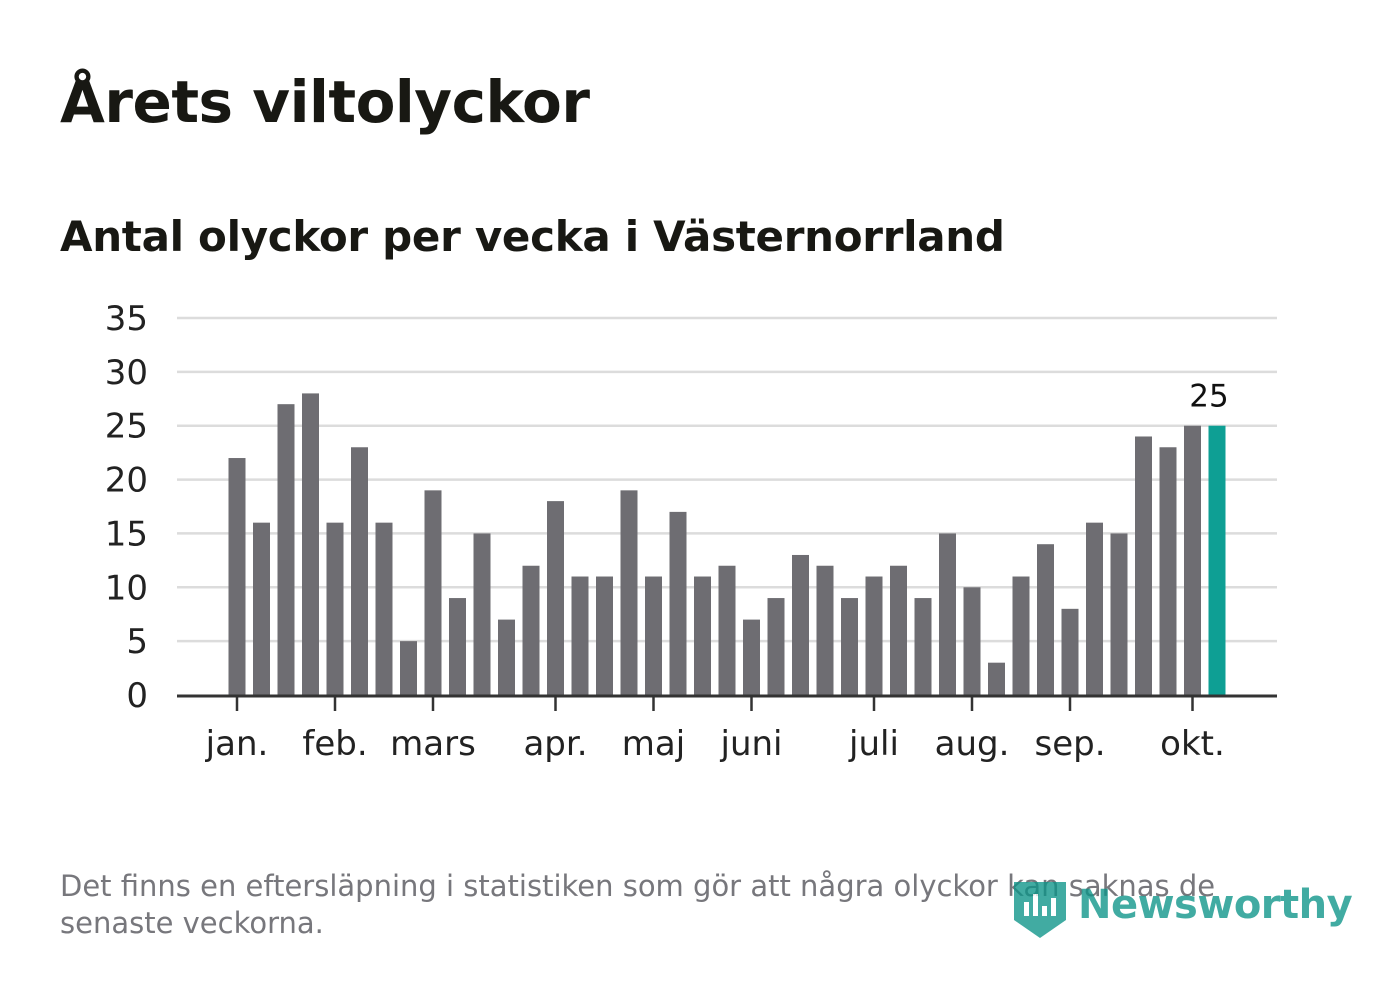 This screenshot has width=1382, height=999. What do you see at coordinates (137, 642) in the screenshot?
I see `y-tick-label: 5` at bounding box center [137, 642].